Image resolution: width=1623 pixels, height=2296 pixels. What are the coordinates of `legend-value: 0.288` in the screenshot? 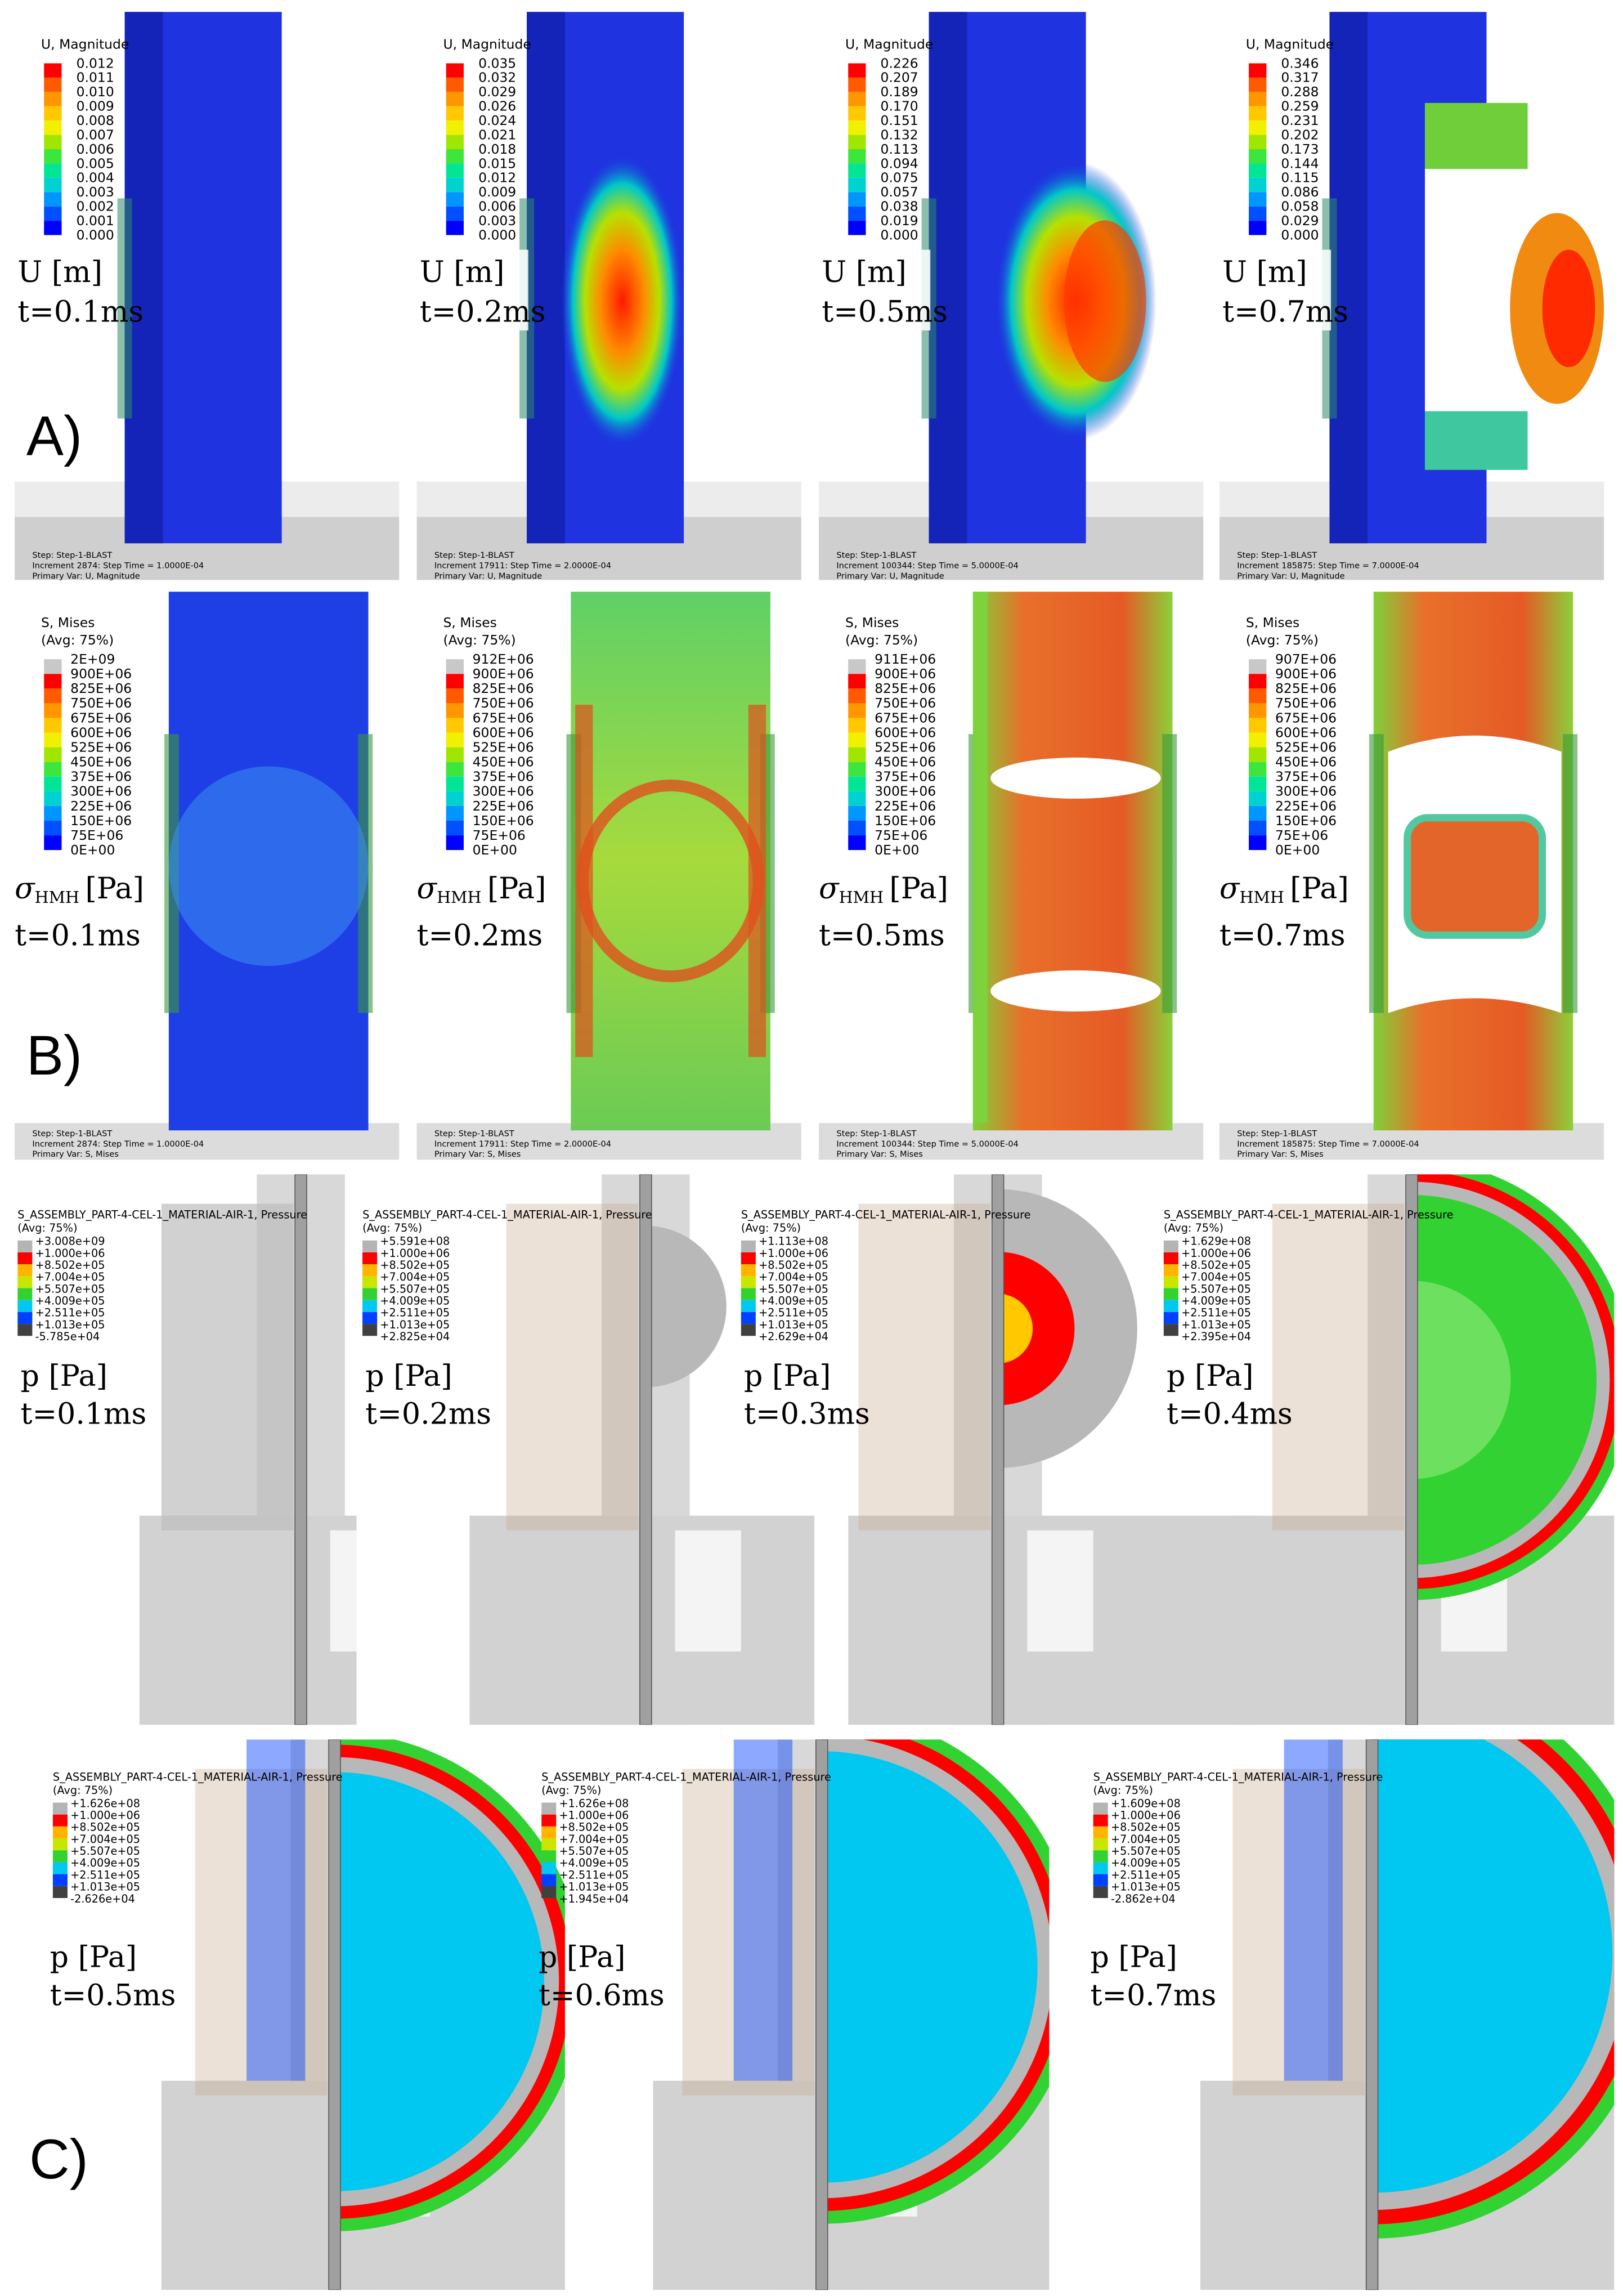 It's located at (1300, 92).